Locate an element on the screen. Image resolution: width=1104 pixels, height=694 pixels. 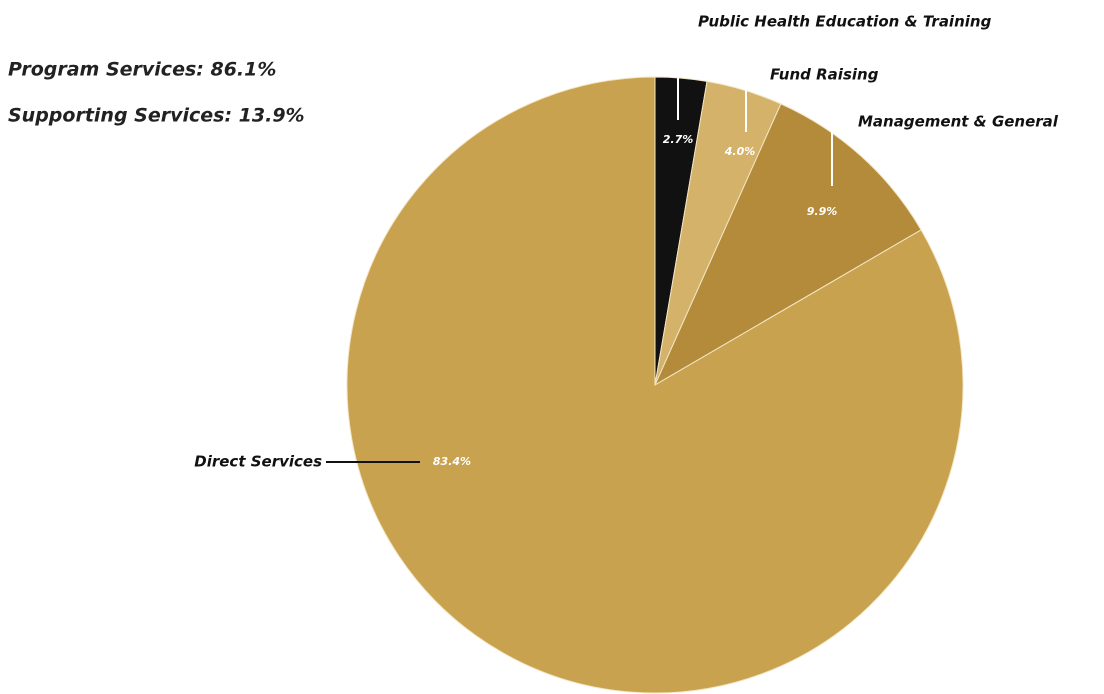
value-label: 83.4% is located at coordinates (452, 461).